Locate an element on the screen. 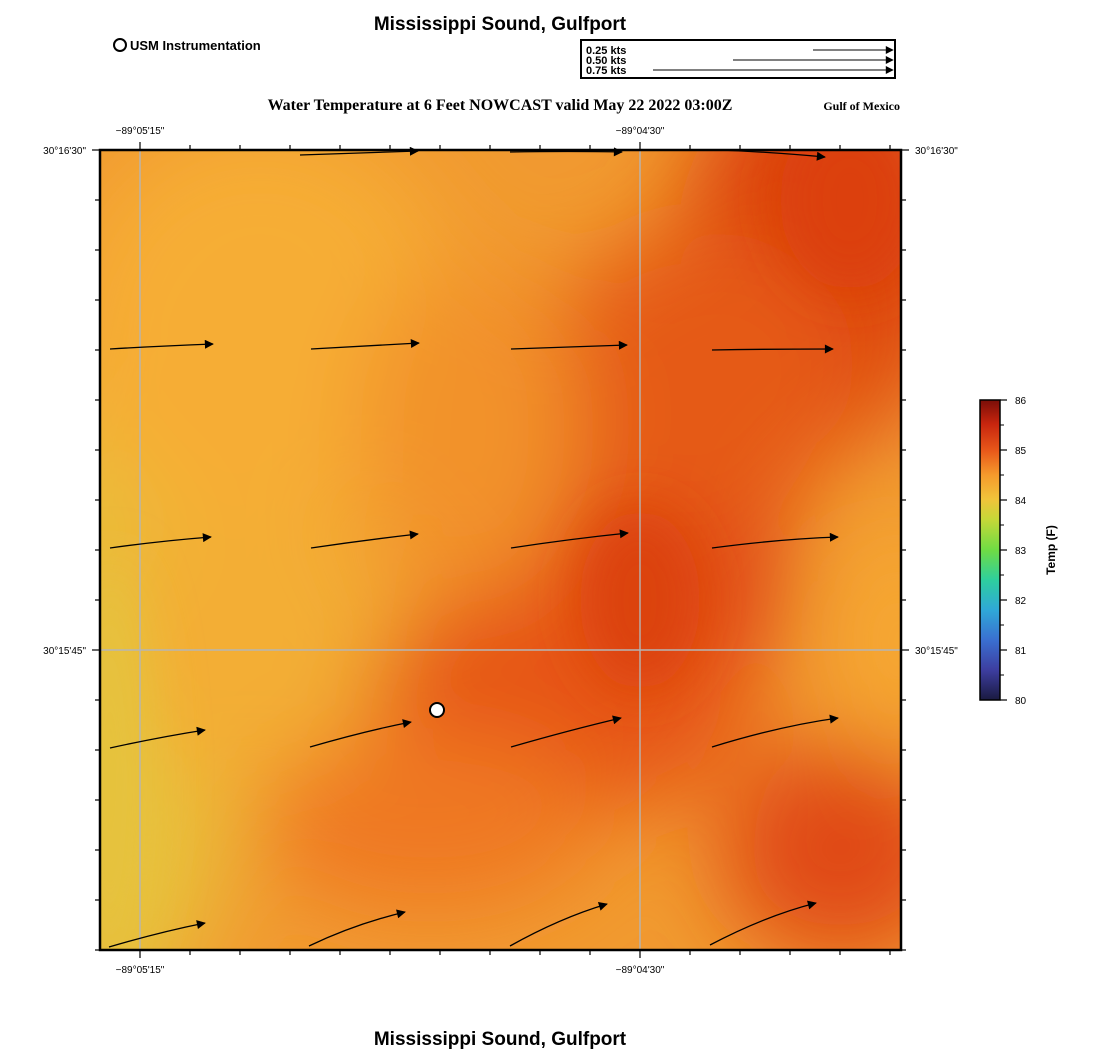 The height and width of the screenshot is (1055, 1100). speed-legend-label: 0.50 kts is located at coordinates (606, 61).